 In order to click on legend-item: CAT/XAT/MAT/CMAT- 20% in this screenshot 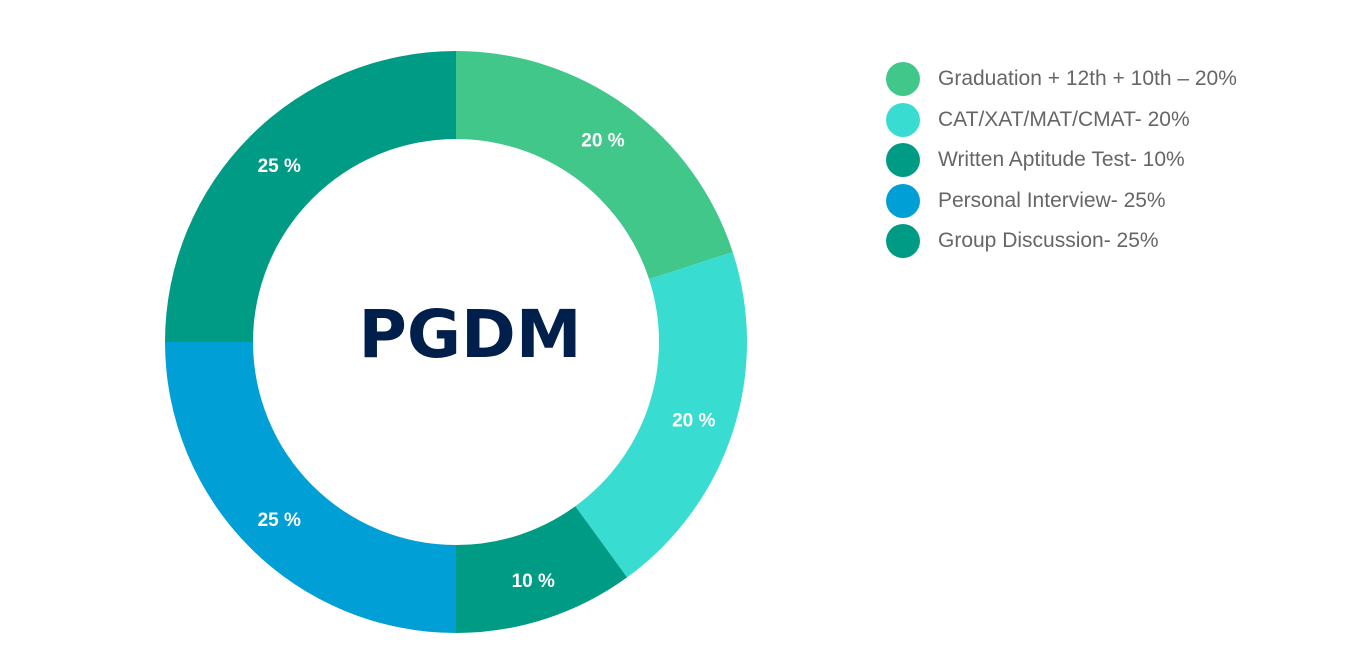, I will do `click(1061, 120)`.